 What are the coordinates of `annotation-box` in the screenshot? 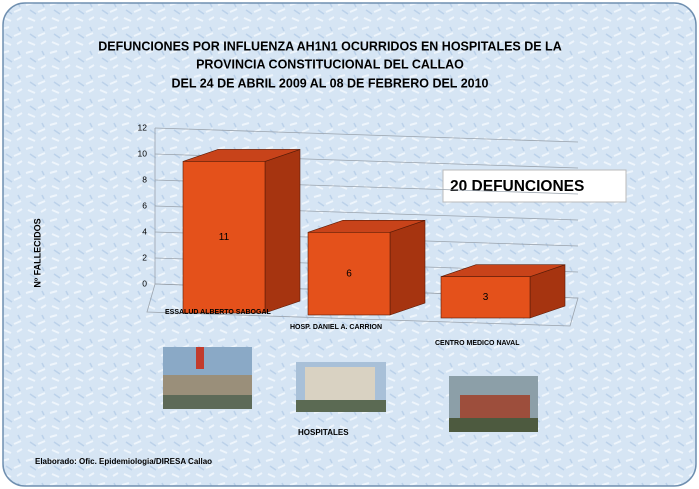 It's located at (534, 186).